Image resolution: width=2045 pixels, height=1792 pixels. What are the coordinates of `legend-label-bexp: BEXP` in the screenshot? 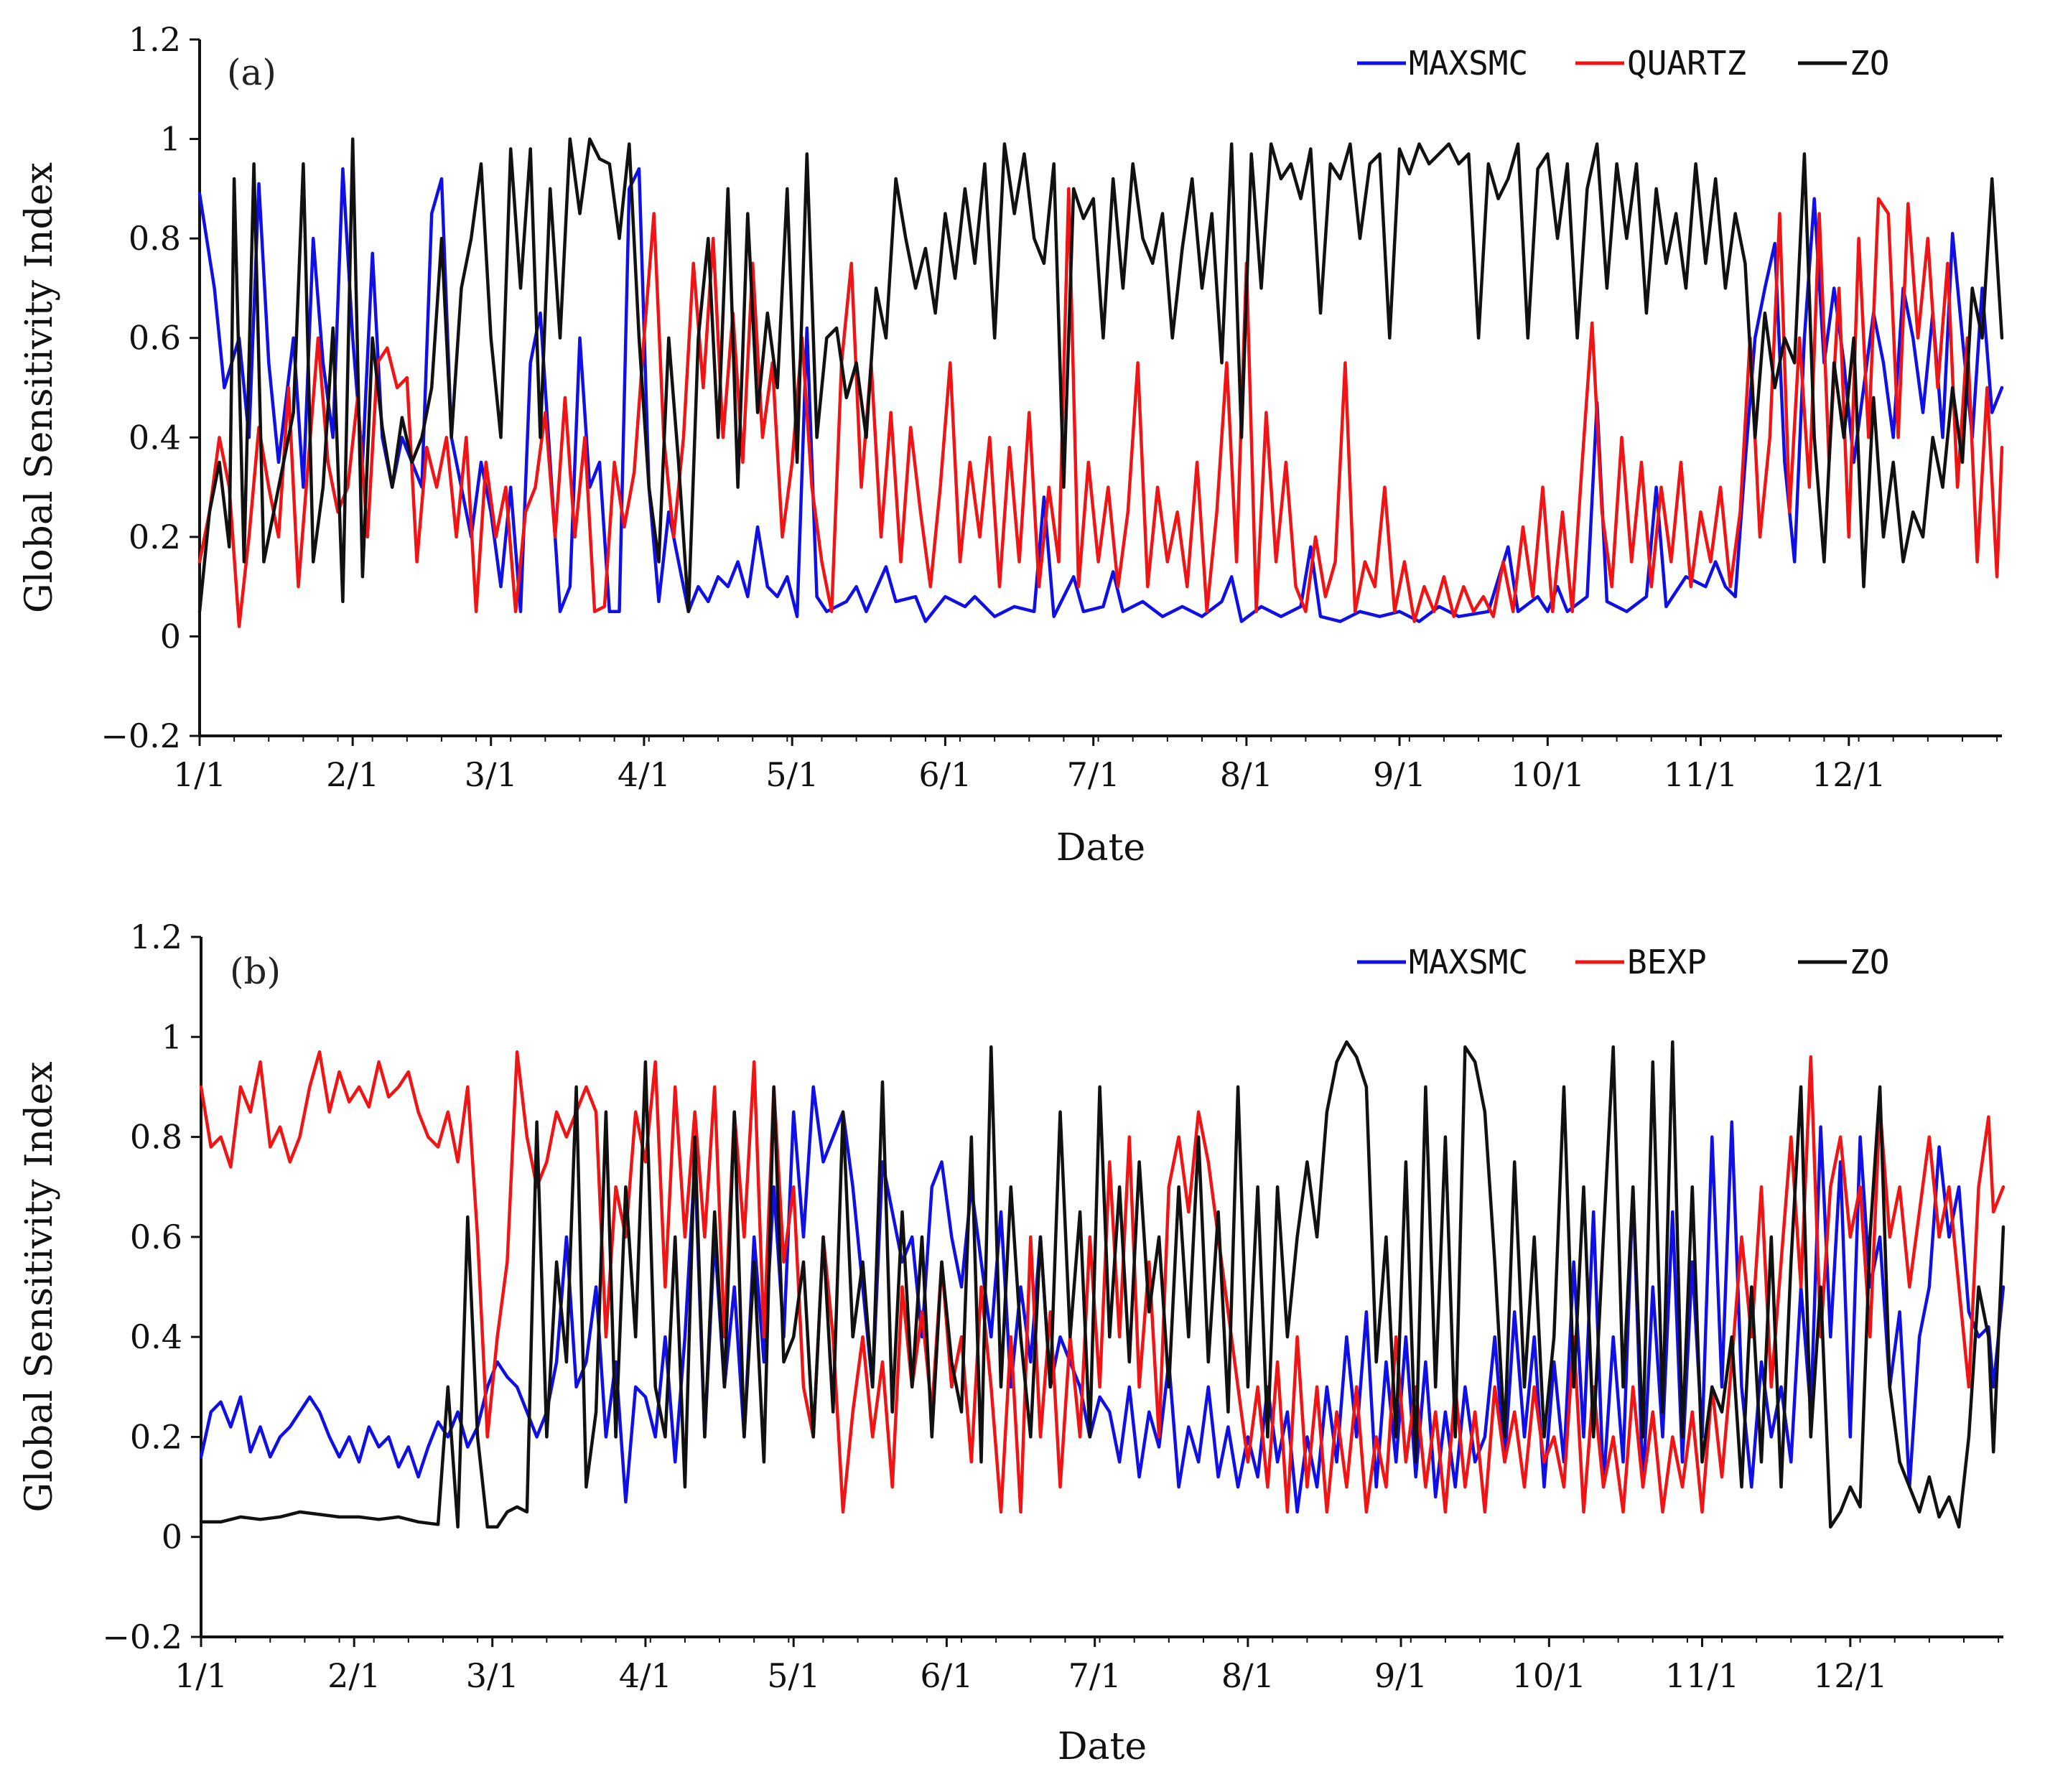 It's located at (1667, 962).